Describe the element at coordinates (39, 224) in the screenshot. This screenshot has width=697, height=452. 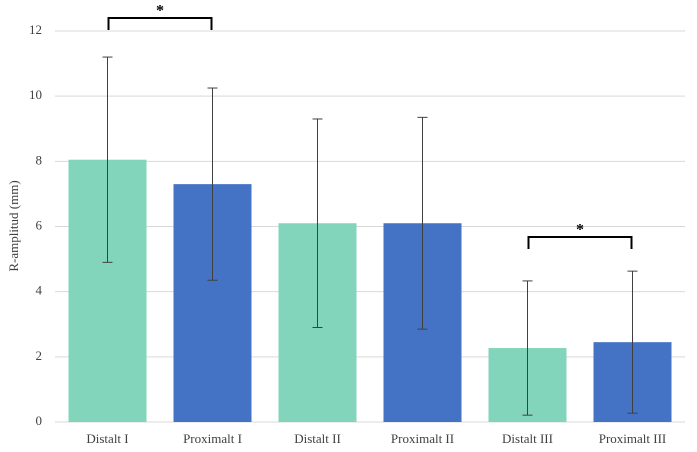
I see `y-tick-label: 6` at that location.